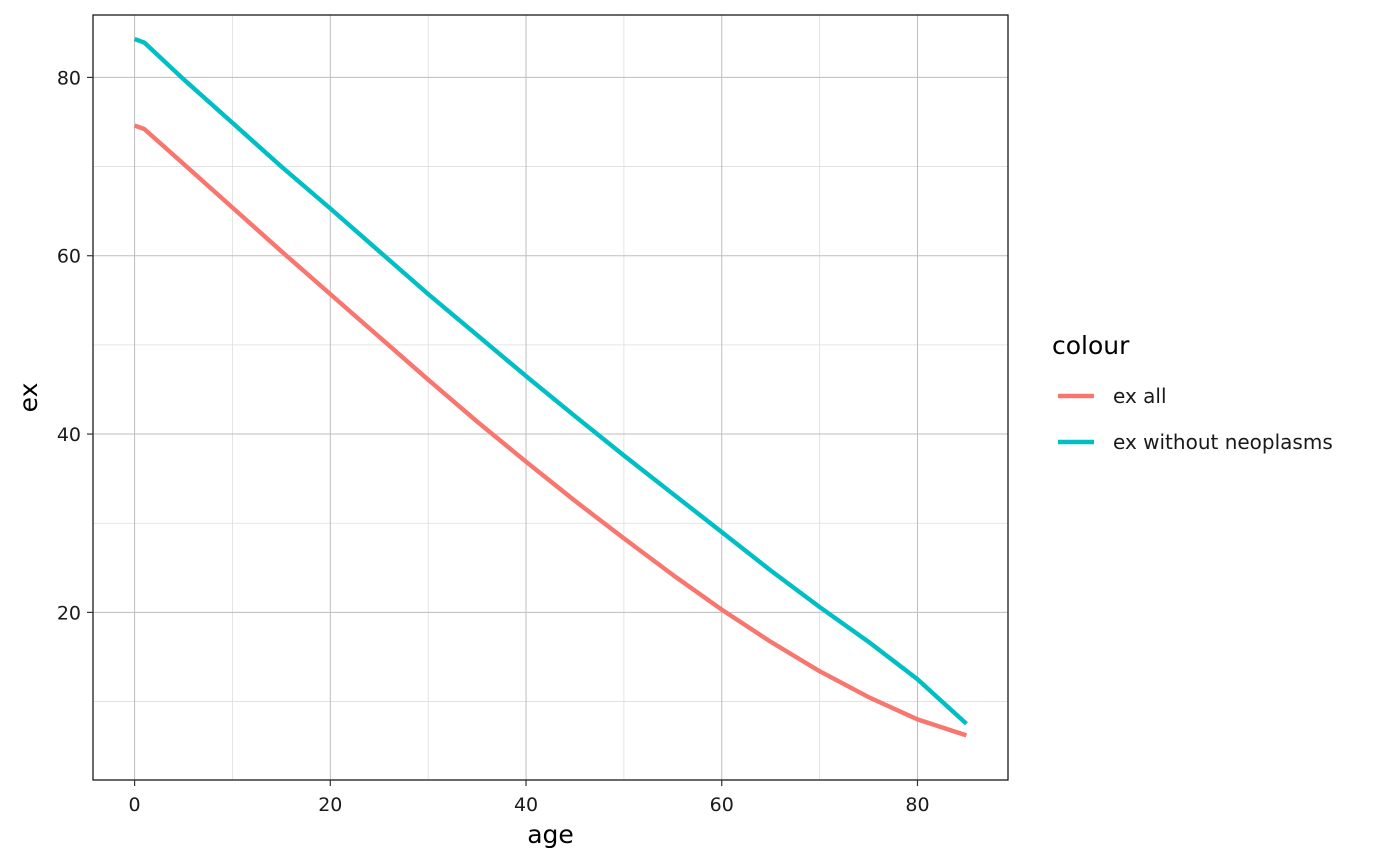  I want to click on legend: colour ex all ex without neoplasms, so click(1192, 392).